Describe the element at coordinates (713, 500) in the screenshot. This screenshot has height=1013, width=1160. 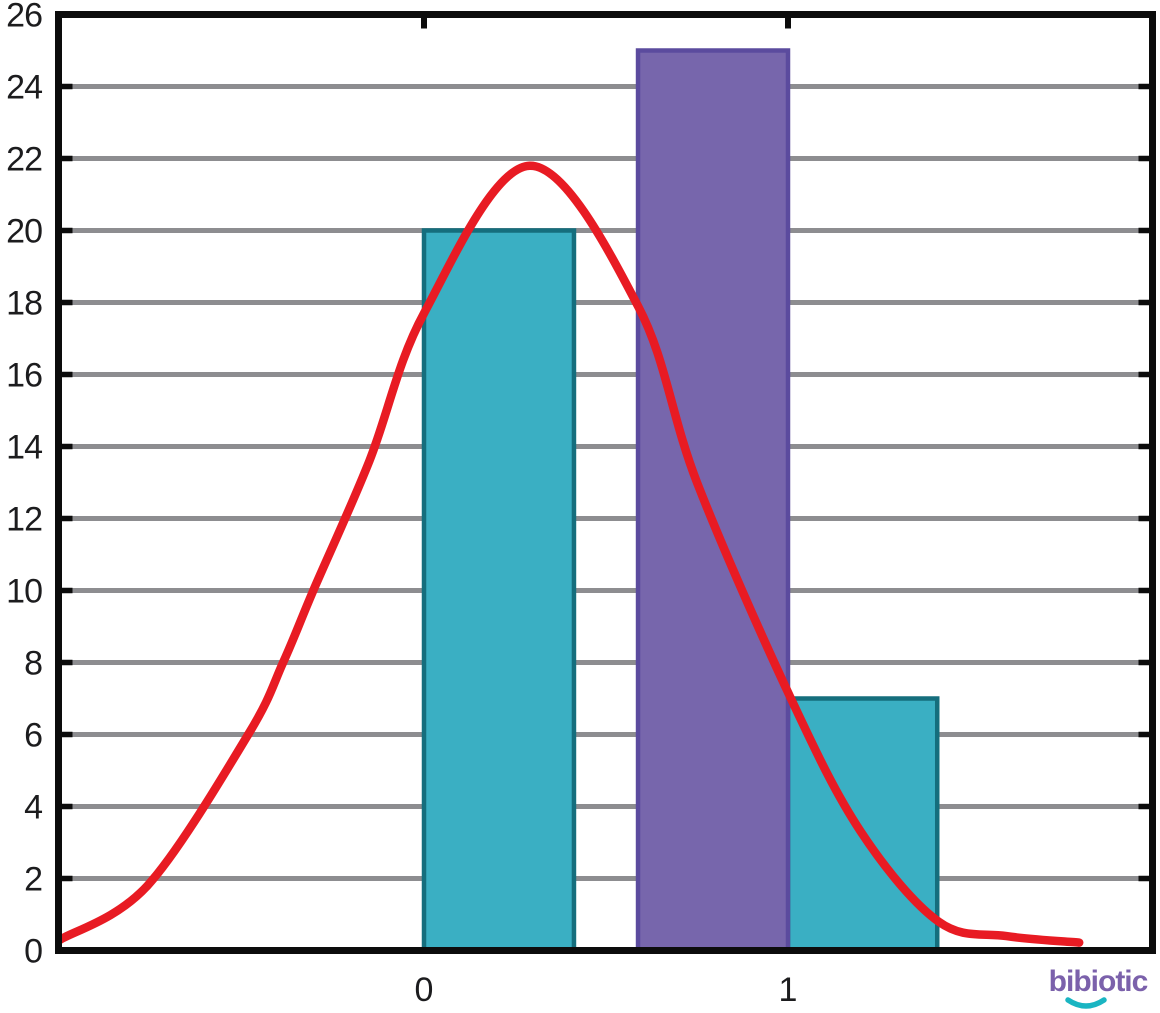
I see `histogram-bar-purple` at that location.